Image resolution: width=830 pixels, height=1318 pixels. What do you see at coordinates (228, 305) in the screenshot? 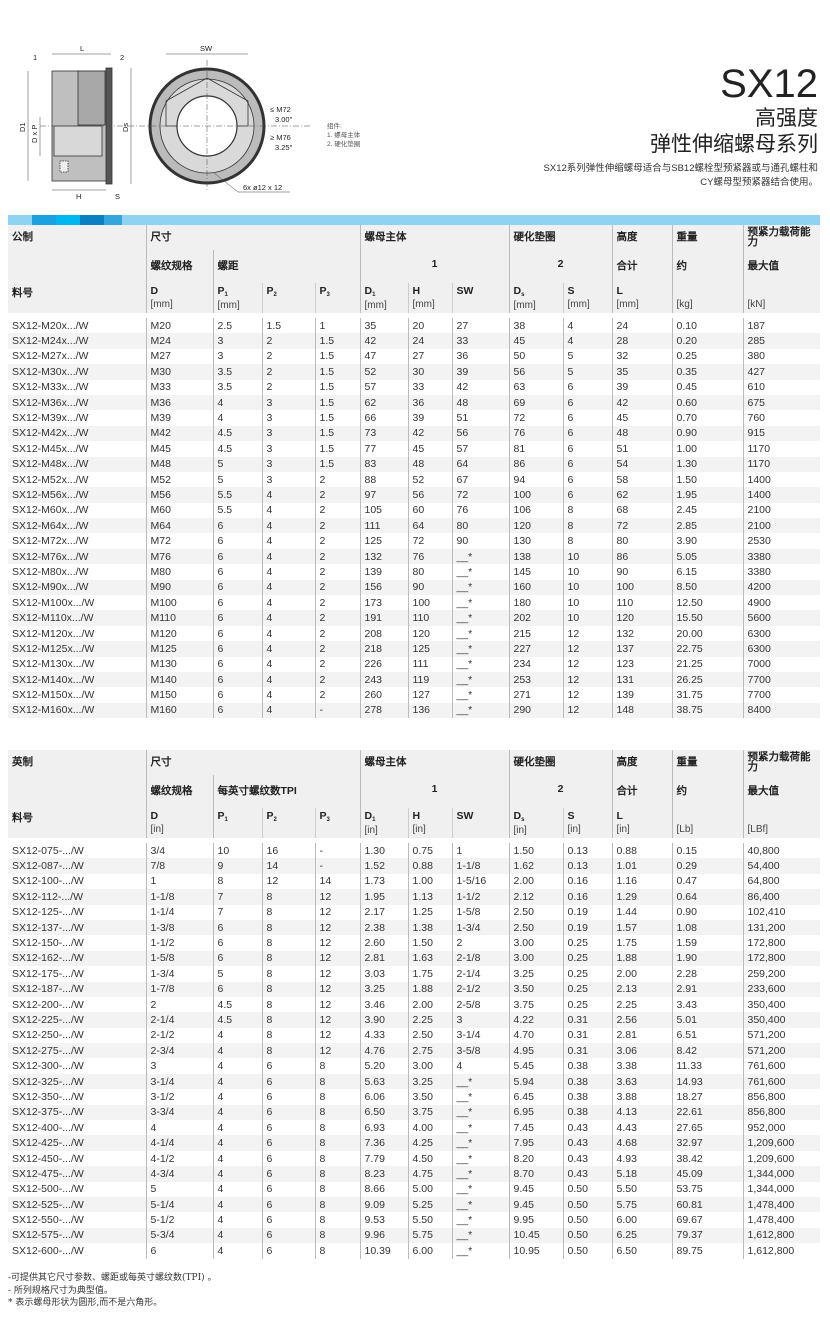
I see `unit-label: [mm]` at bounding box center [228, 305].